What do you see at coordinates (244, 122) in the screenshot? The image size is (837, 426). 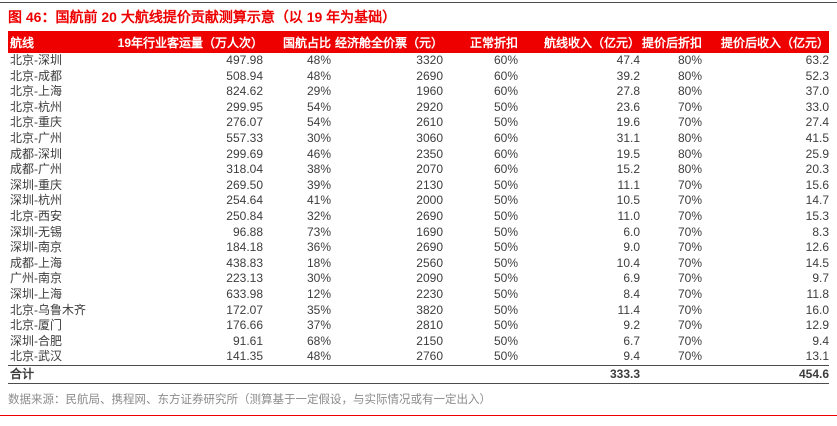 I see `value-cell: 276.07` at bounding box center [244, 122].